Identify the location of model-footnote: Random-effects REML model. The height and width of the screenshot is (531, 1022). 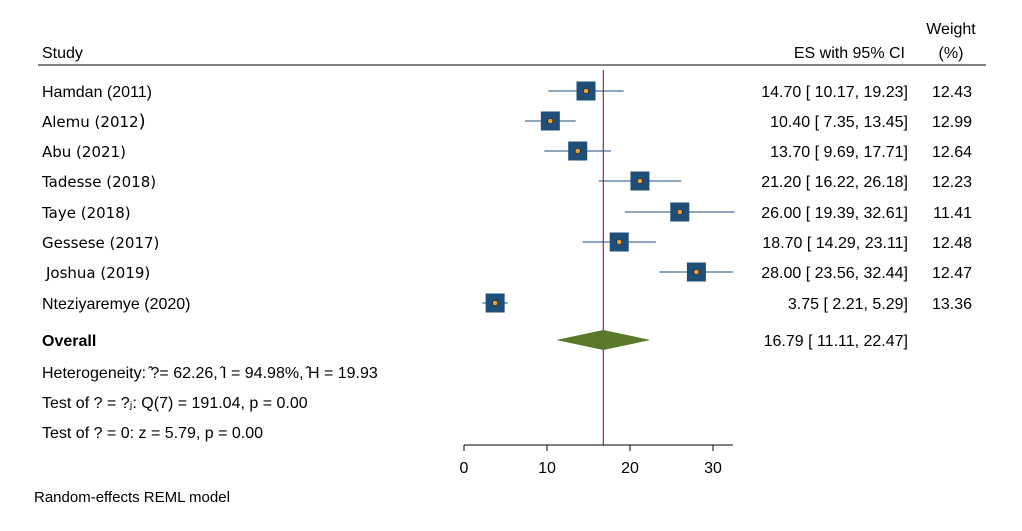
(132, 497).